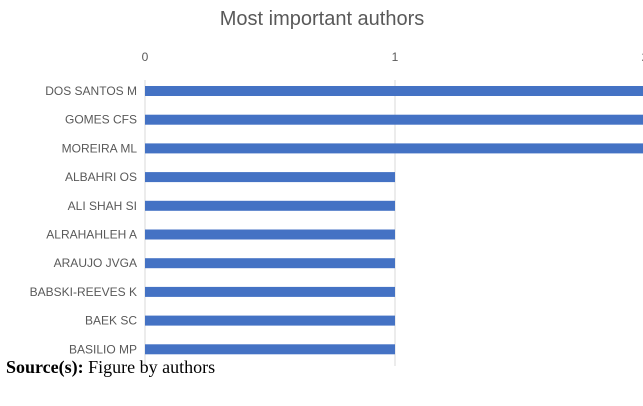 The width and height of the screenshot is (643, 406). What do you see at coordinates (101, 177) in the screenshot?
I see `category-label: ALBAHRI OS` at bounding box center [101, 177].